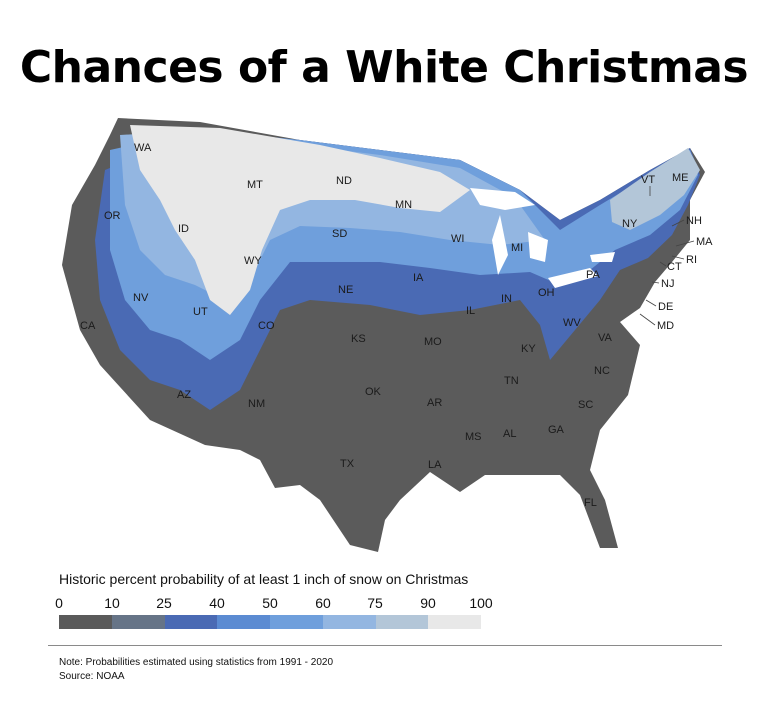 The image size is (768, 721). I want to click on state-label-il: IL, so click(470, 311).